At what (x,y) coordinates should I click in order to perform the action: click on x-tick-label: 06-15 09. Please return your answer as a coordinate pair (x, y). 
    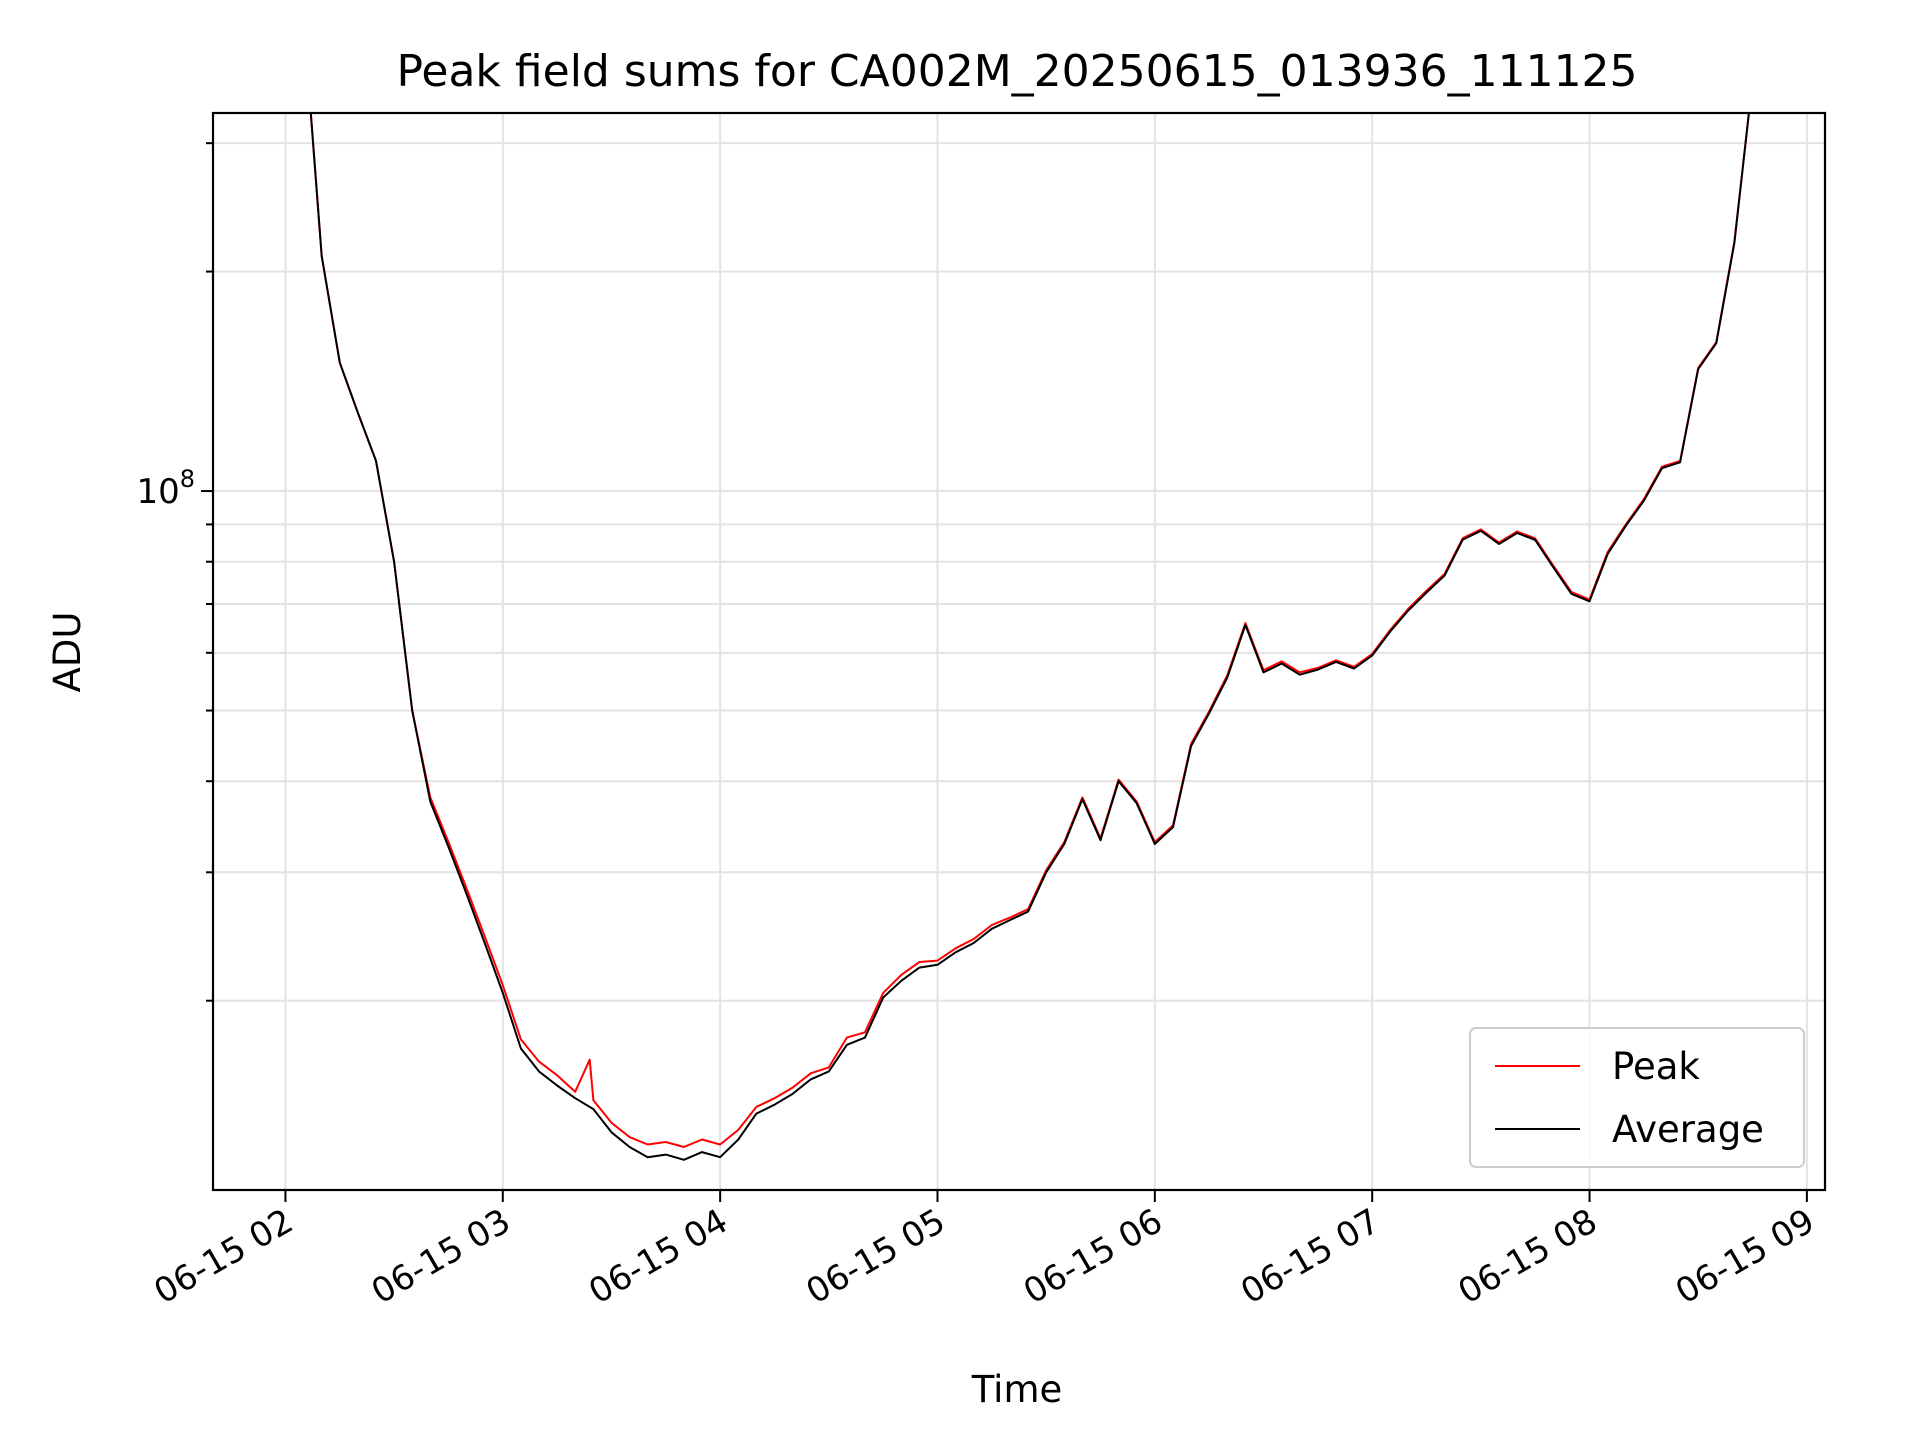
    Looking at the image, I should click on (1745, 1256).